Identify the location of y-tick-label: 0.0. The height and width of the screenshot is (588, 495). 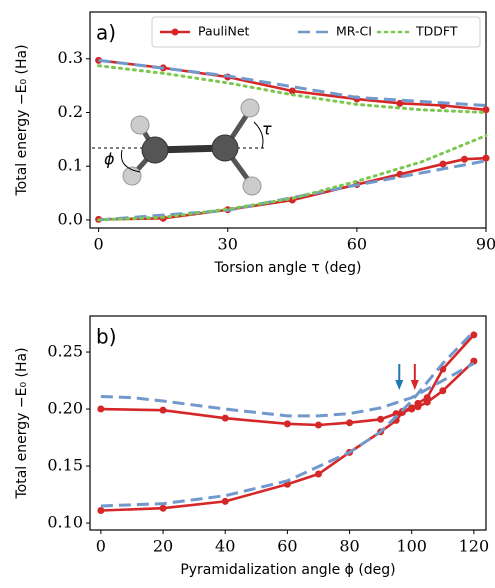
(70, 218).